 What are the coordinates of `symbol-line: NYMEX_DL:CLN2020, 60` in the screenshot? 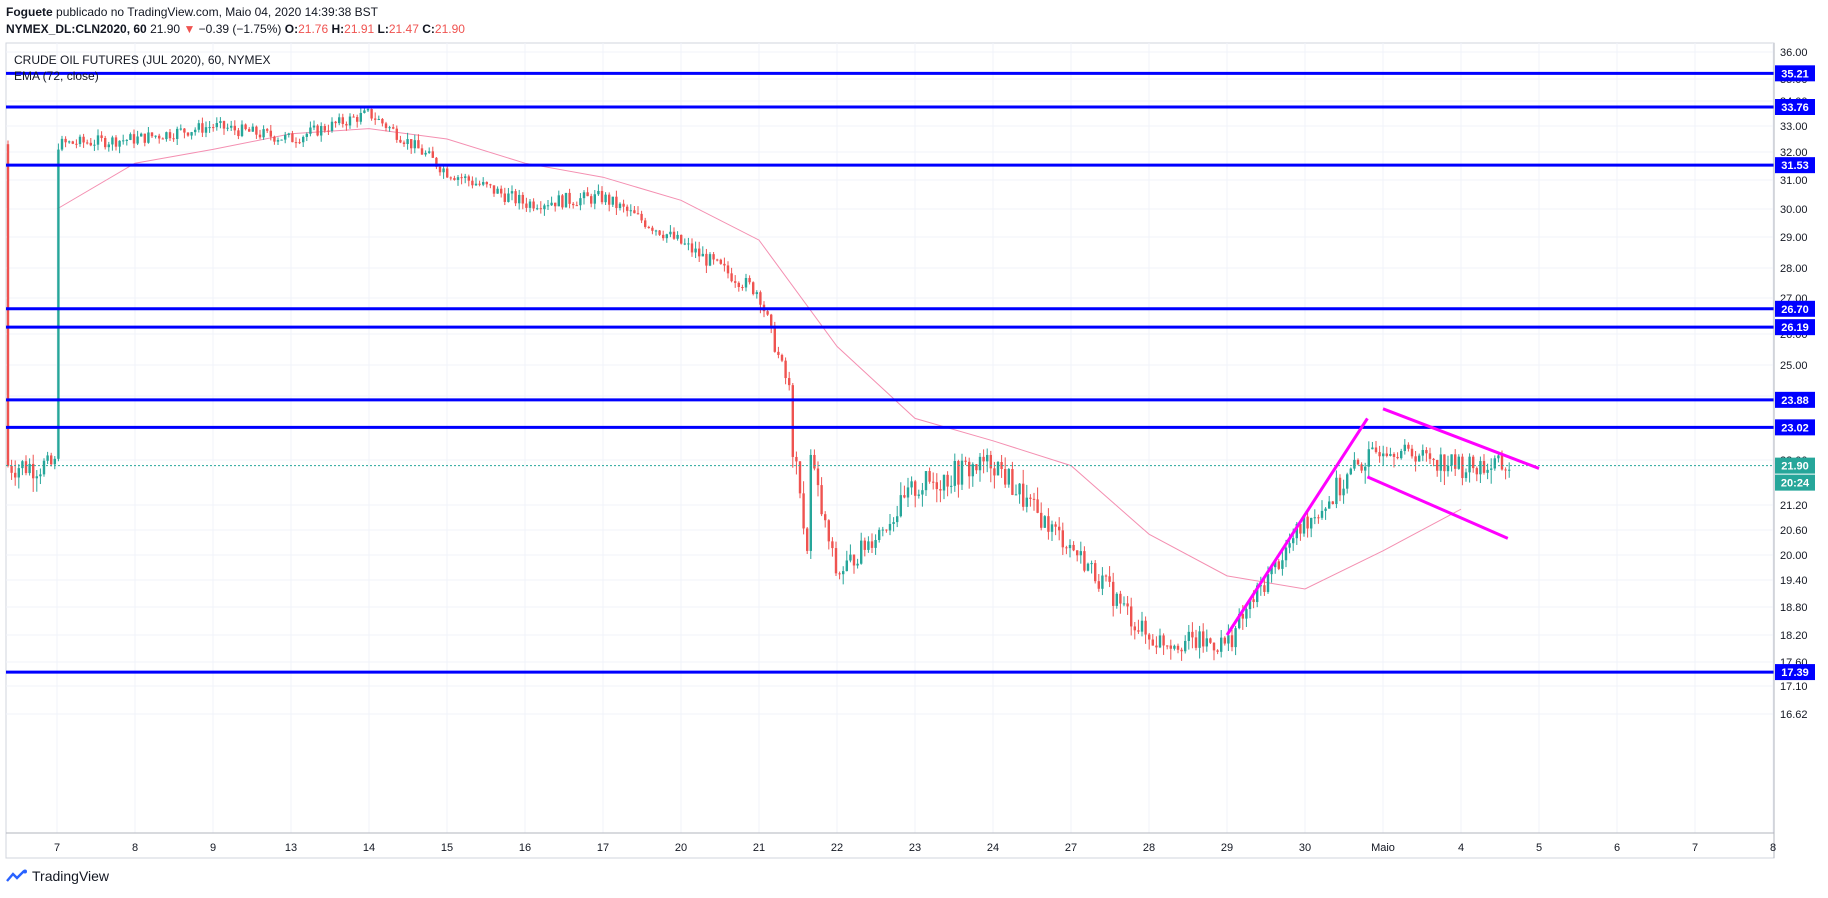 It's located at (76, 29).